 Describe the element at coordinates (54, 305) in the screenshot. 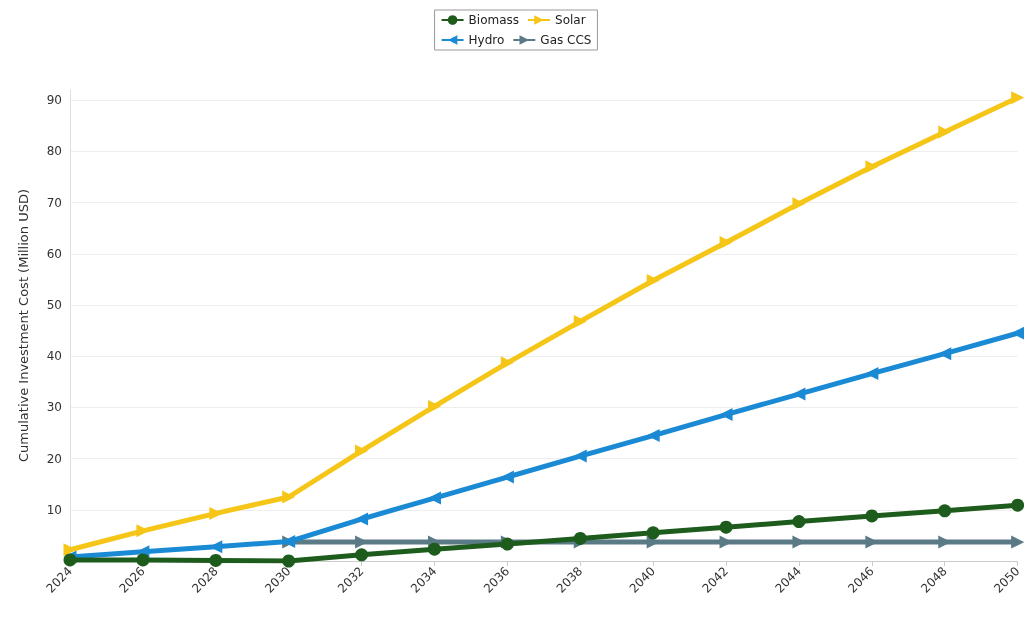

I see `y-tick-label: 50` at that location.